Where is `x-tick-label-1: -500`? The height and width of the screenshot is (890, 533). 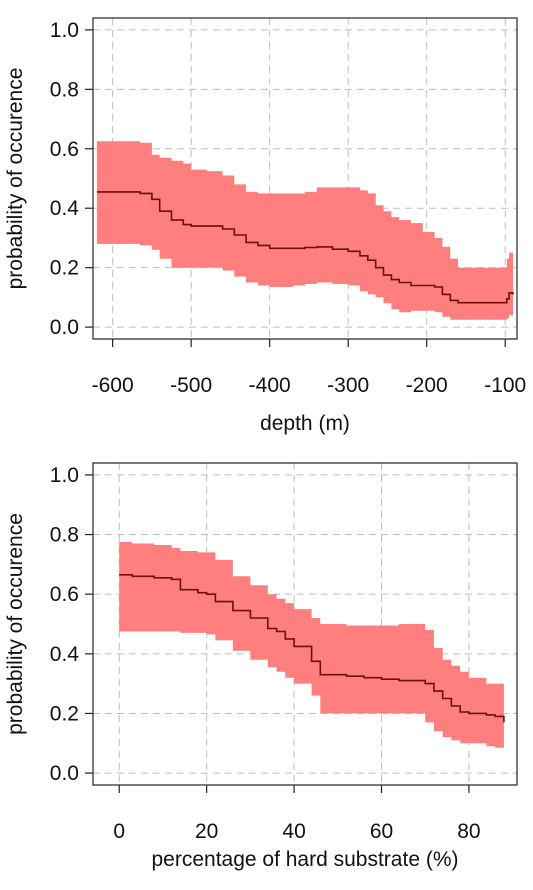 x-tick-label-1: -500 is located at coordinates (191, 385).